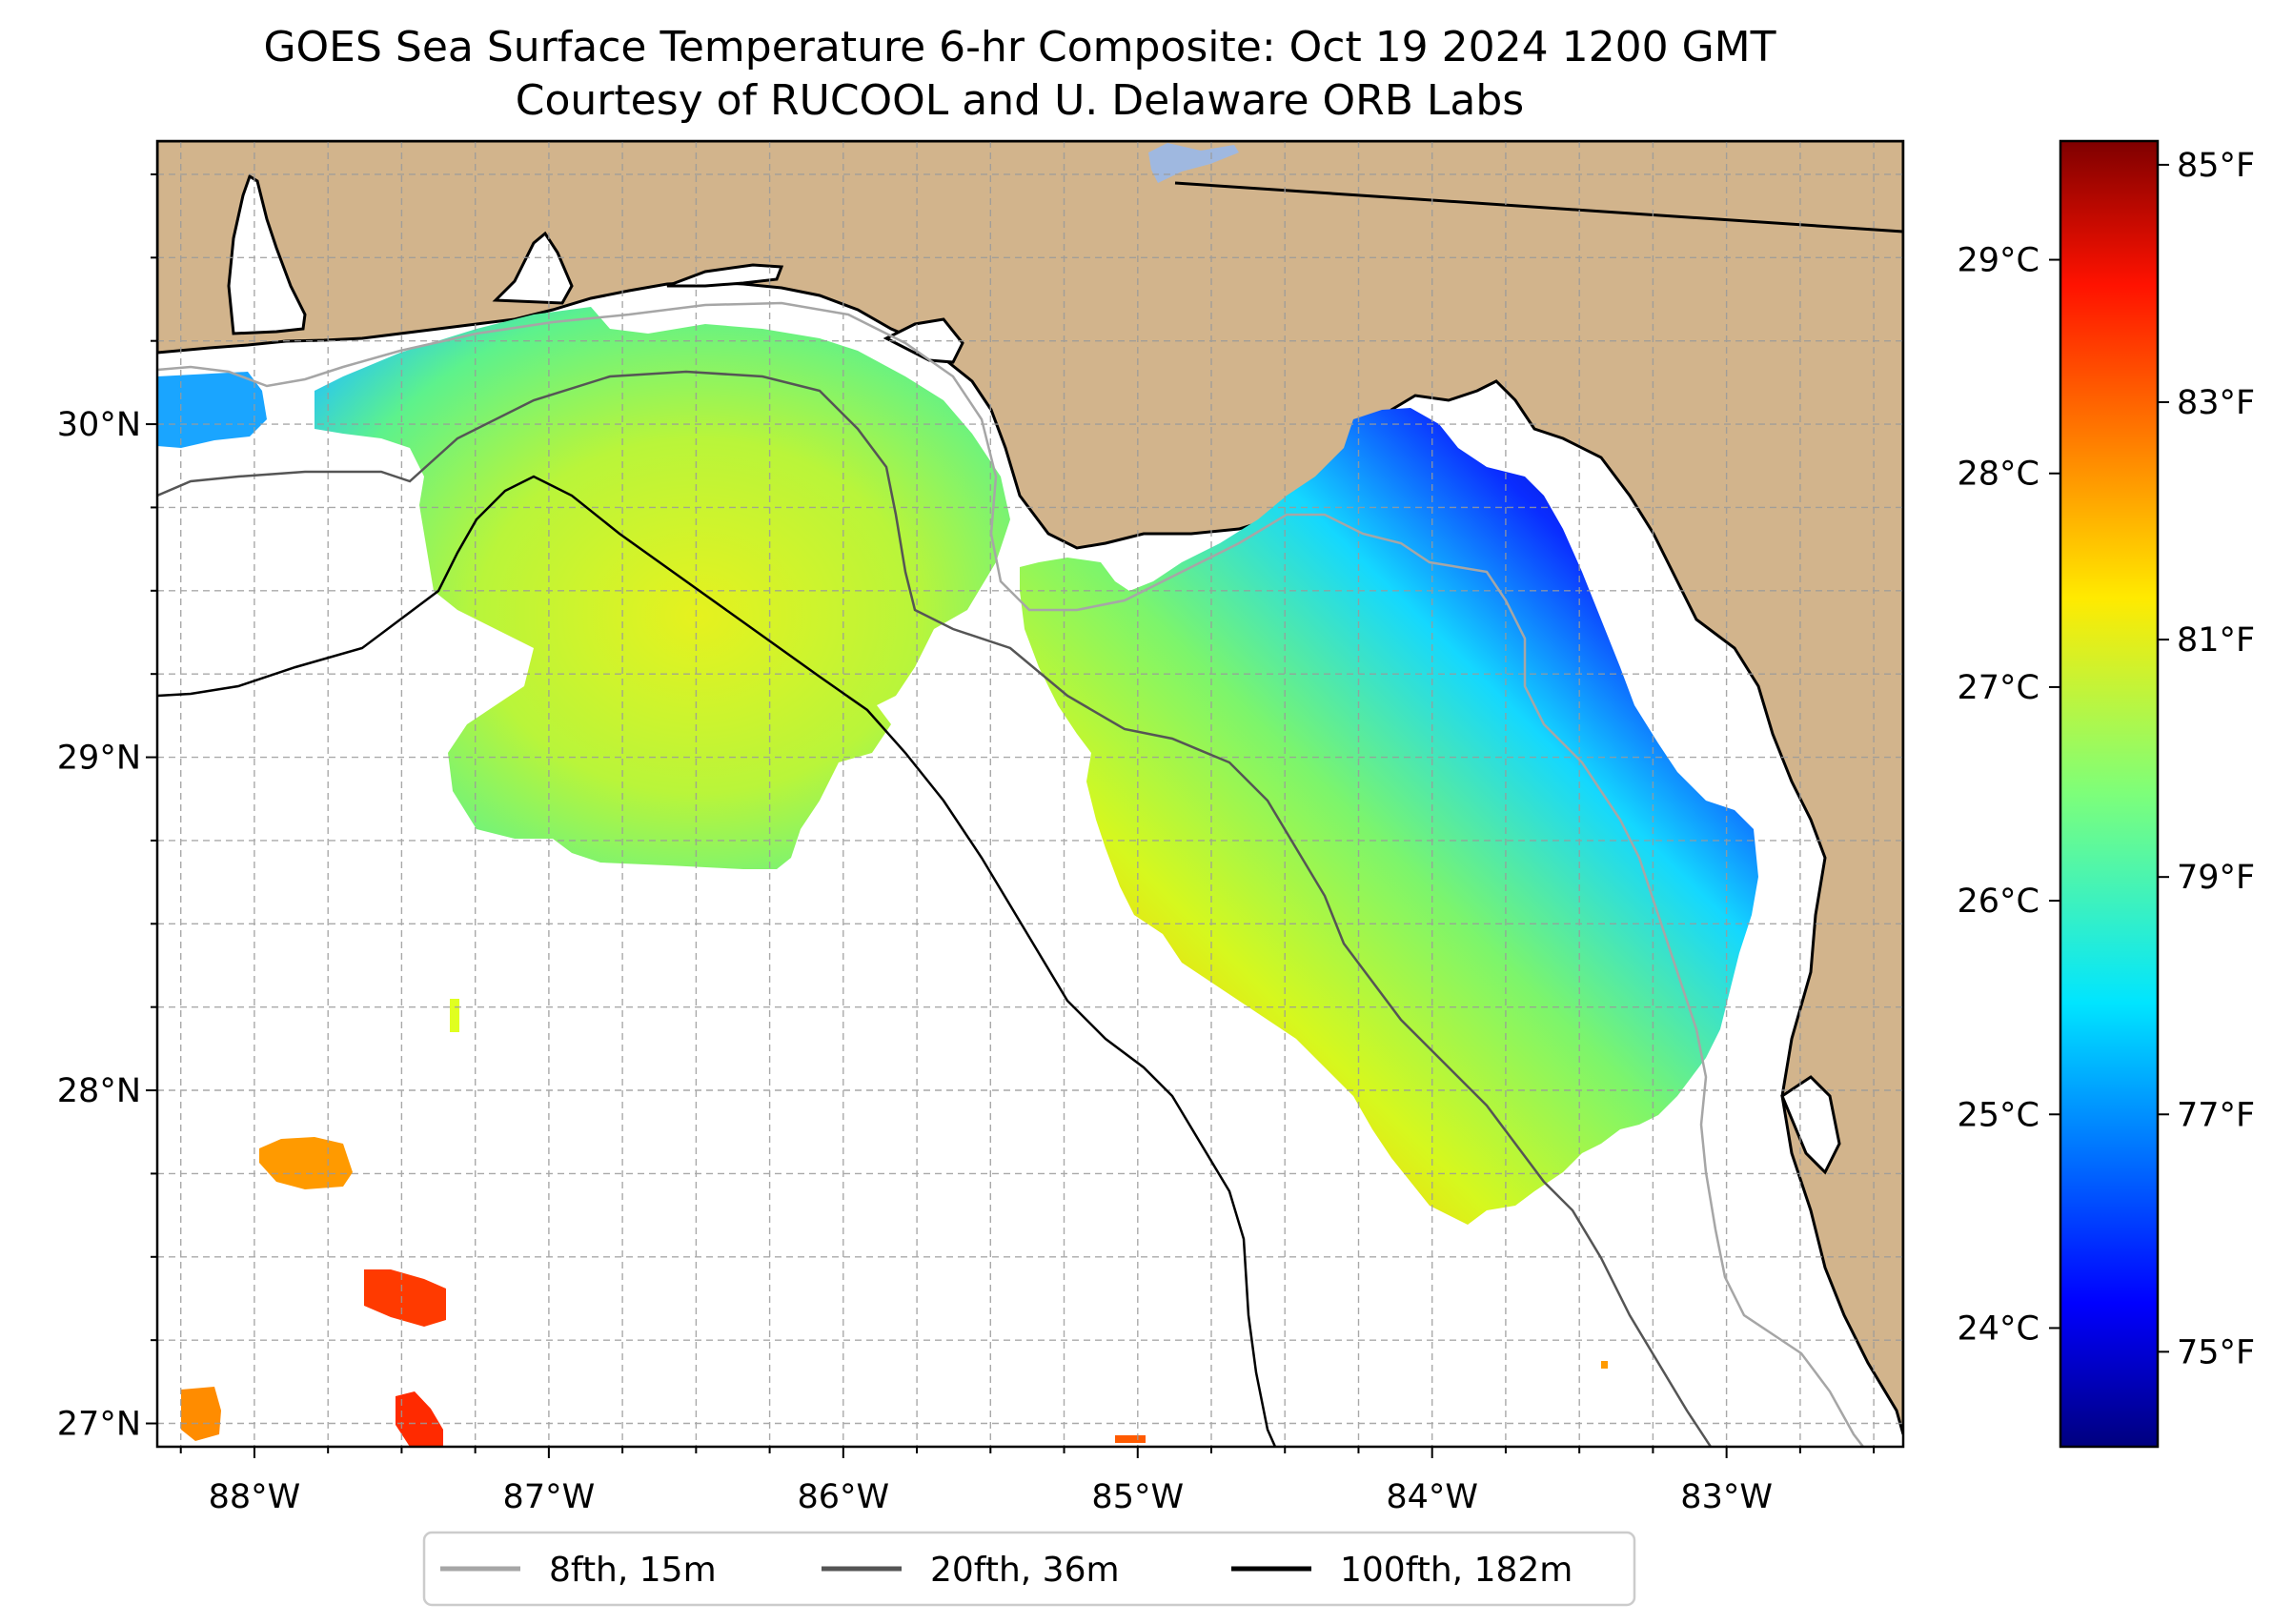 The width and height of the screenshot is (2293, 1624). Describe the element at coordinates (2216, 403) in the screenshot. I see `f-tick-label: 83°F` at that location.